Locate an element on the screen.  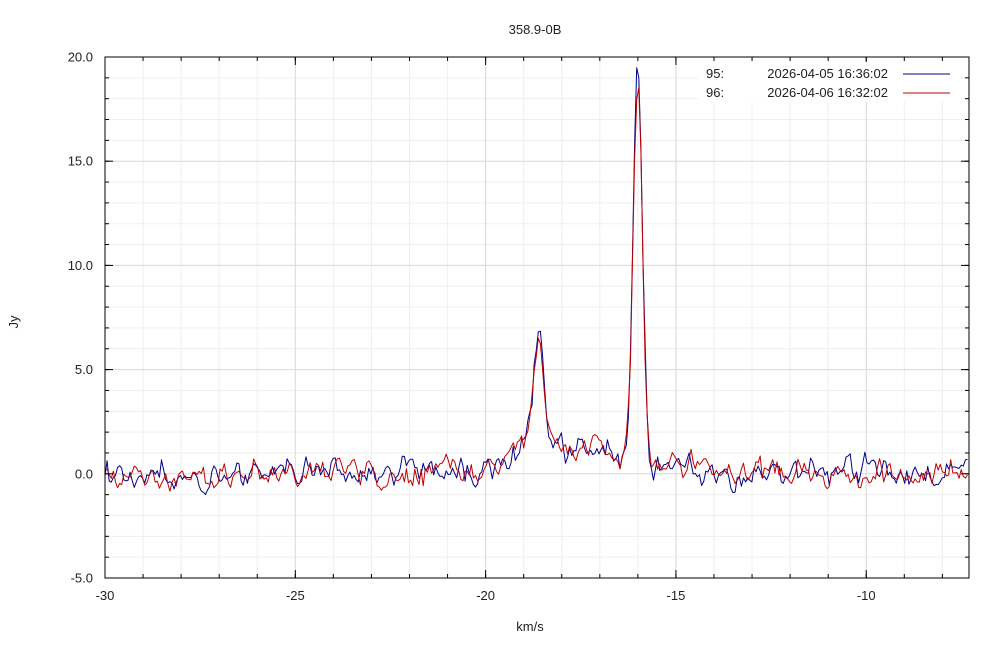
legend-series-name: 2026-04-05 16:36:02 is located at coordinates (827, 73).